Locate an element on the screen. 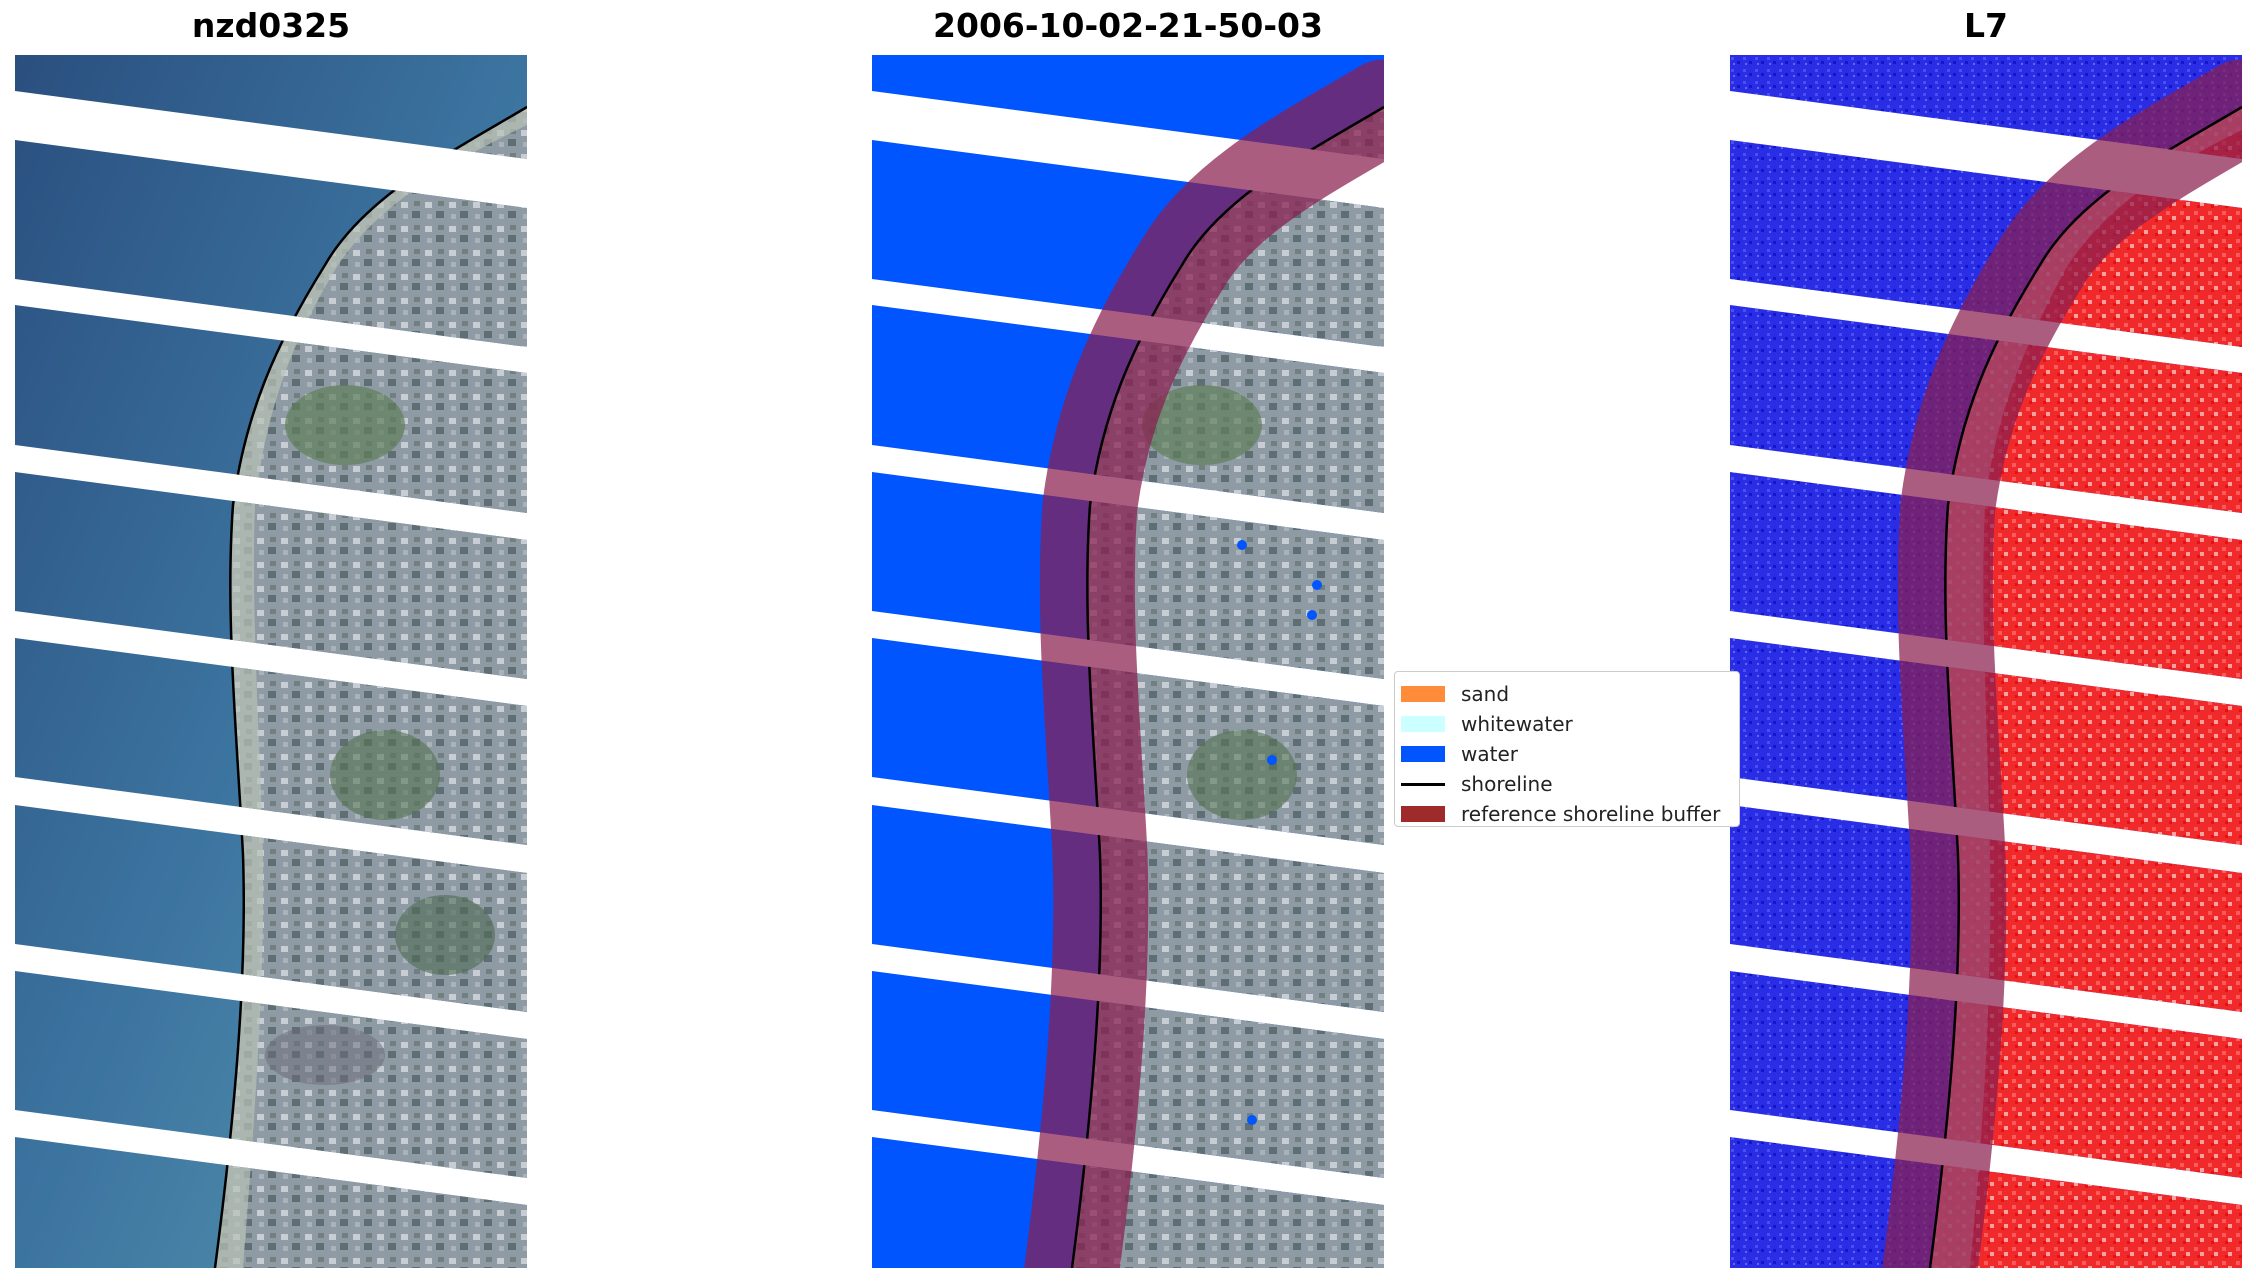  legend-label: shoreline is located at coordinates (1507, 784).